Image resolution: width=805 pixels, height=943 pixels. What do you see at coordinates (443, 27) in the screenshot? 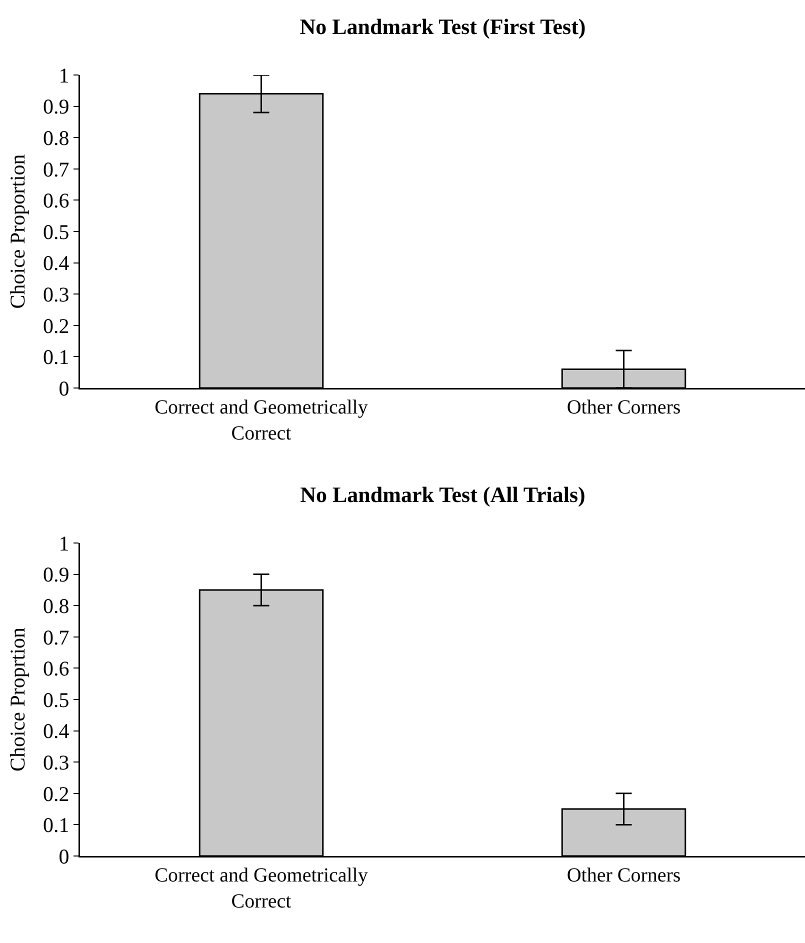
I see `chart-title: No Landmark Test (First Test)` at bounding box center [443, 27].